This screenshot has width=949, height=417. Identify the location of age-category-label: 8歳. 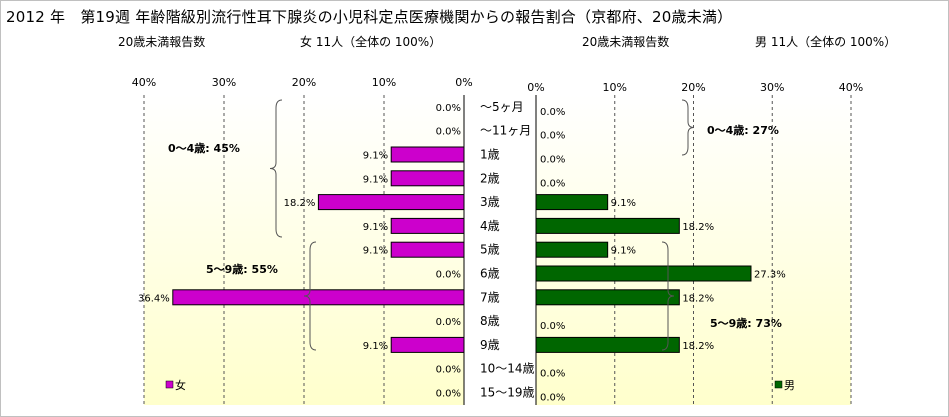
(490, 321).